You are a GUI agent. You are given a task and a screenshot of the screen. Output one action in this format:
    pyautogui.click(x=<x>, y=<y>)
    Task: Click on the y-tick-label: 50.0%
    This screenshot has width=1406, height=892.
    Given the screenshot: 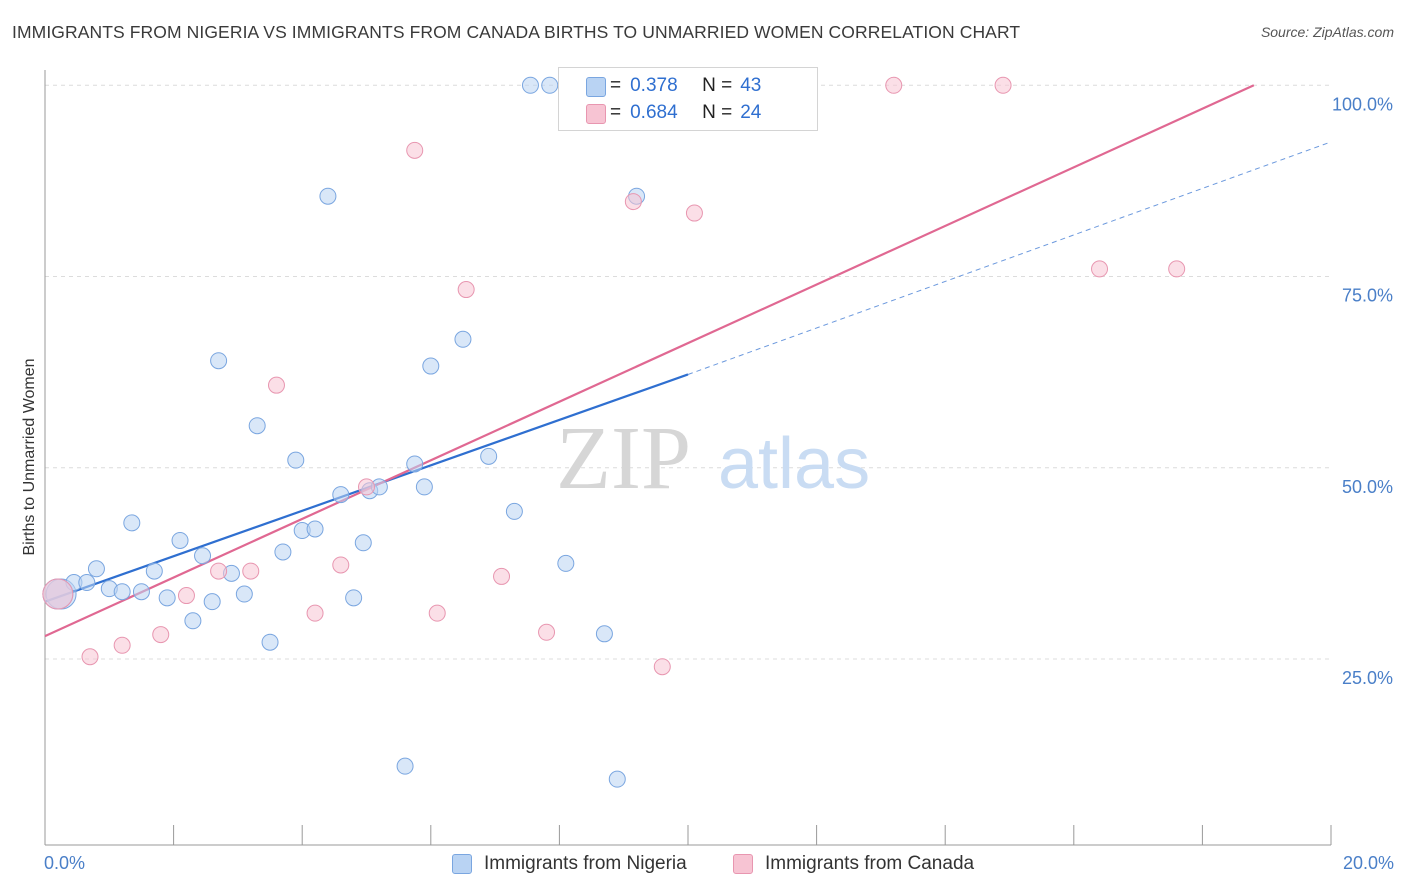 What is the action you would take?
    pyautogui.click(x=1367, y=487)
    